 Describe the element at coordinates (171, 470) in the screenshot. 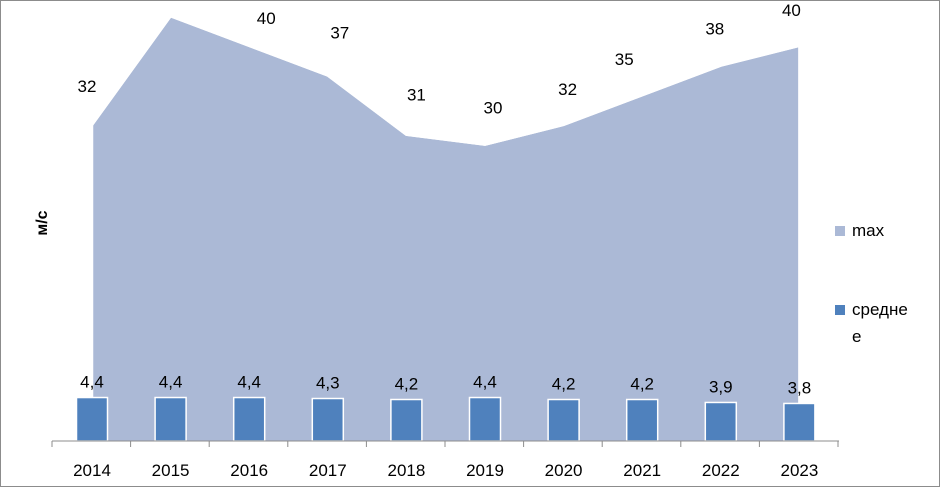

I see `x-tick-label: 2015` at that location.